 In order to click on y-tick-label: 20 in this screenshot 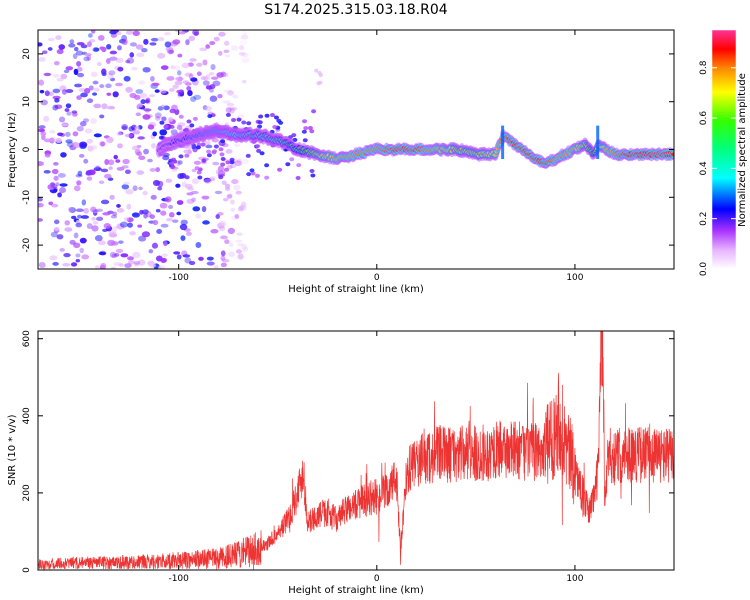, I will do `click(27, 54)`.